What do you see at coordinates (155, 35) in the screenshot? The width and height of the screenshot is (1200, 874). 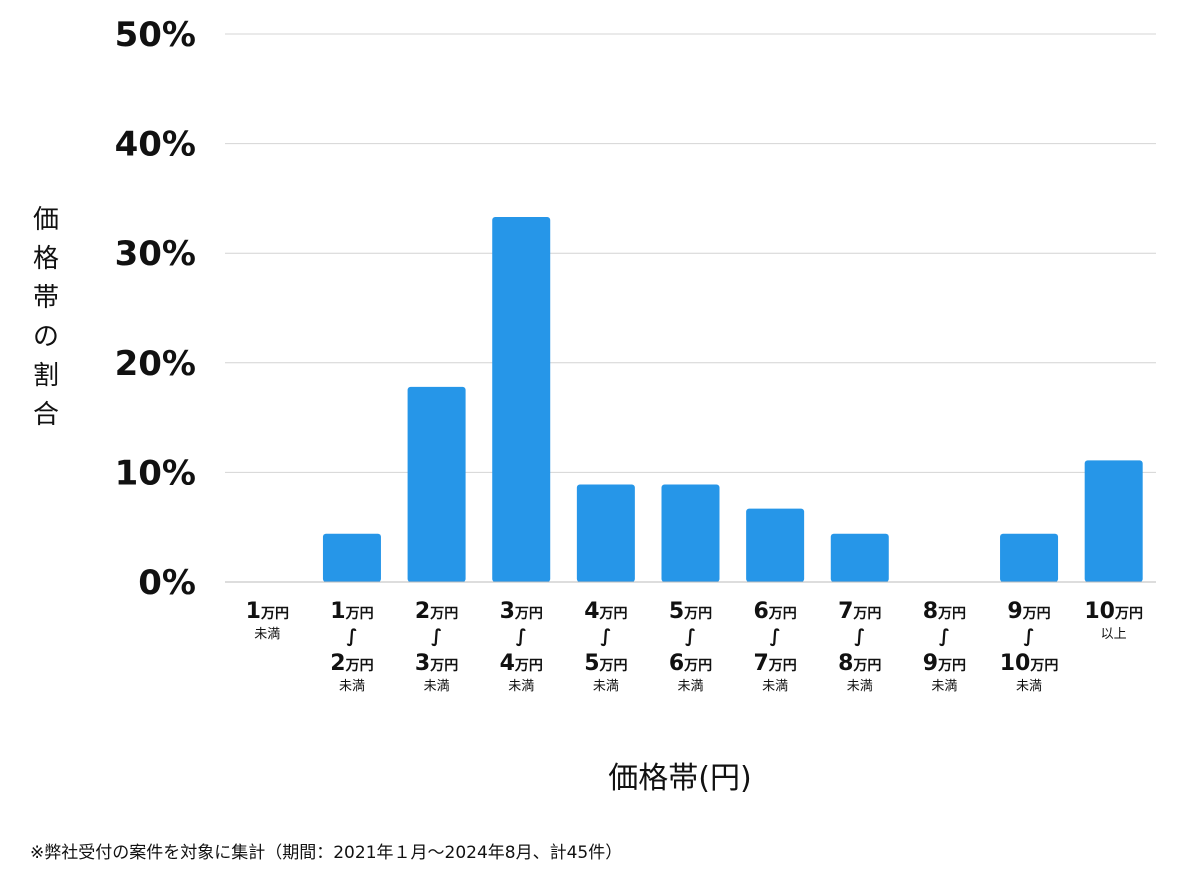 I see `y-tick-label: 50%` at bounding box center [155, 35].